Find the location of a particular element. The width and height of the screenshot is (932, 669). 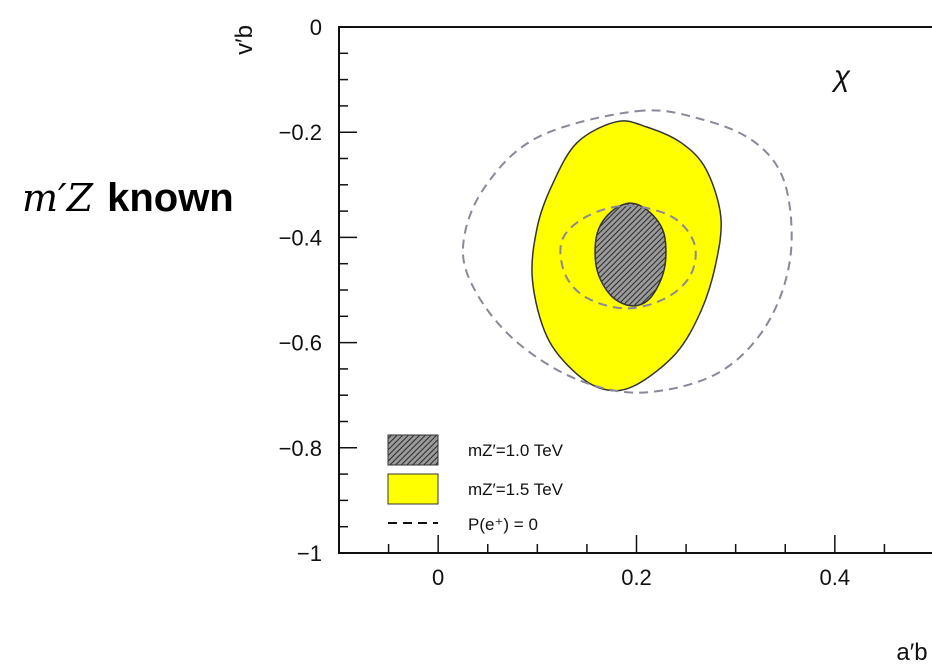

side-title-text: known is located at coordinates (170, 198).